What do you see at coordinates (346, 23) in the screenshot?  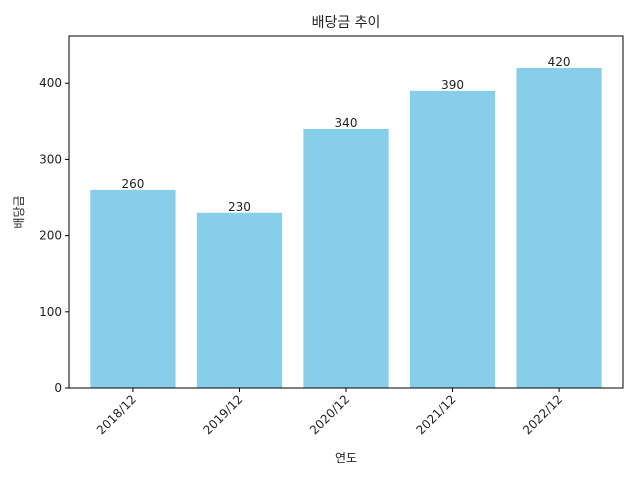 I see `chart-title: 배당금 추이` at bounding box center [346, 23].